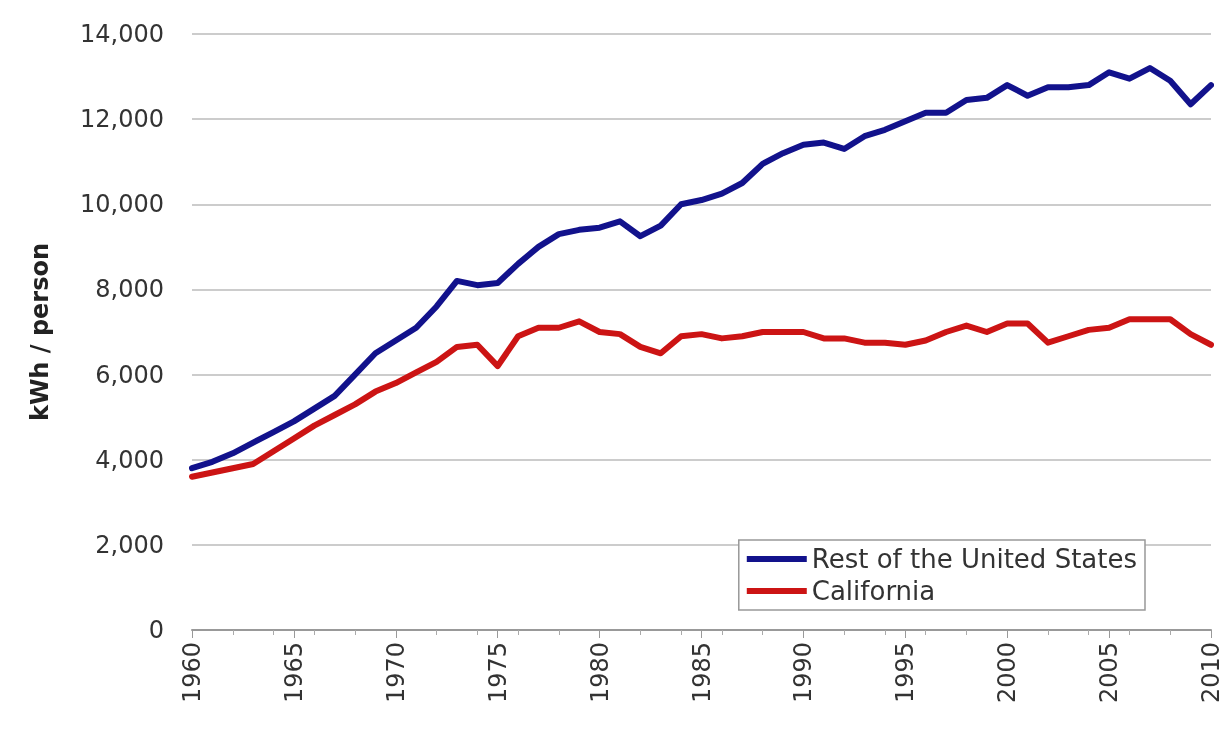  I want to click on x-tick-label: 1980, so click(599, 673).